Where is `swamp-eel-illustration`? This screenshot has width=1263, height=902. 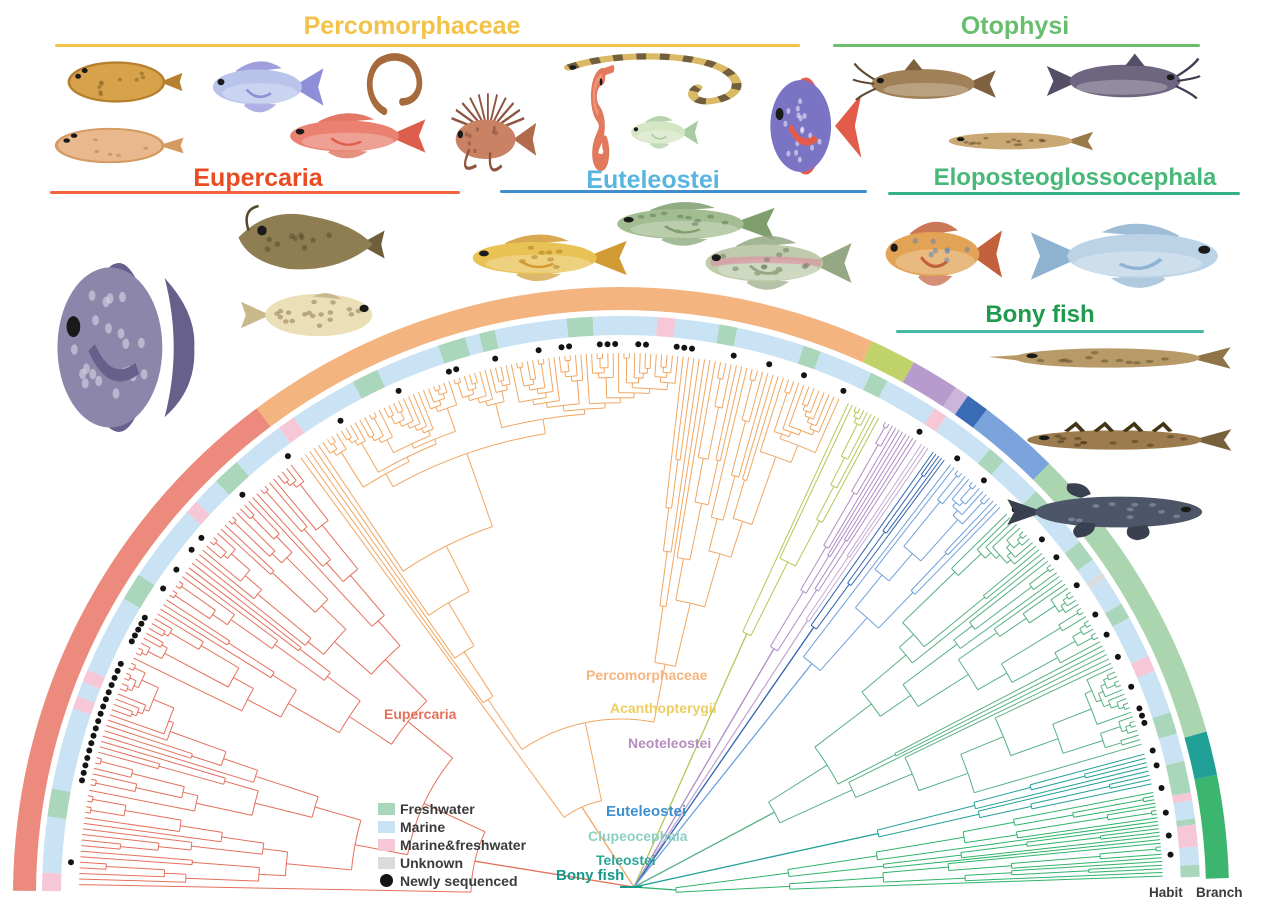 swamp-eel-illustration is located at coordinates (394, 84).